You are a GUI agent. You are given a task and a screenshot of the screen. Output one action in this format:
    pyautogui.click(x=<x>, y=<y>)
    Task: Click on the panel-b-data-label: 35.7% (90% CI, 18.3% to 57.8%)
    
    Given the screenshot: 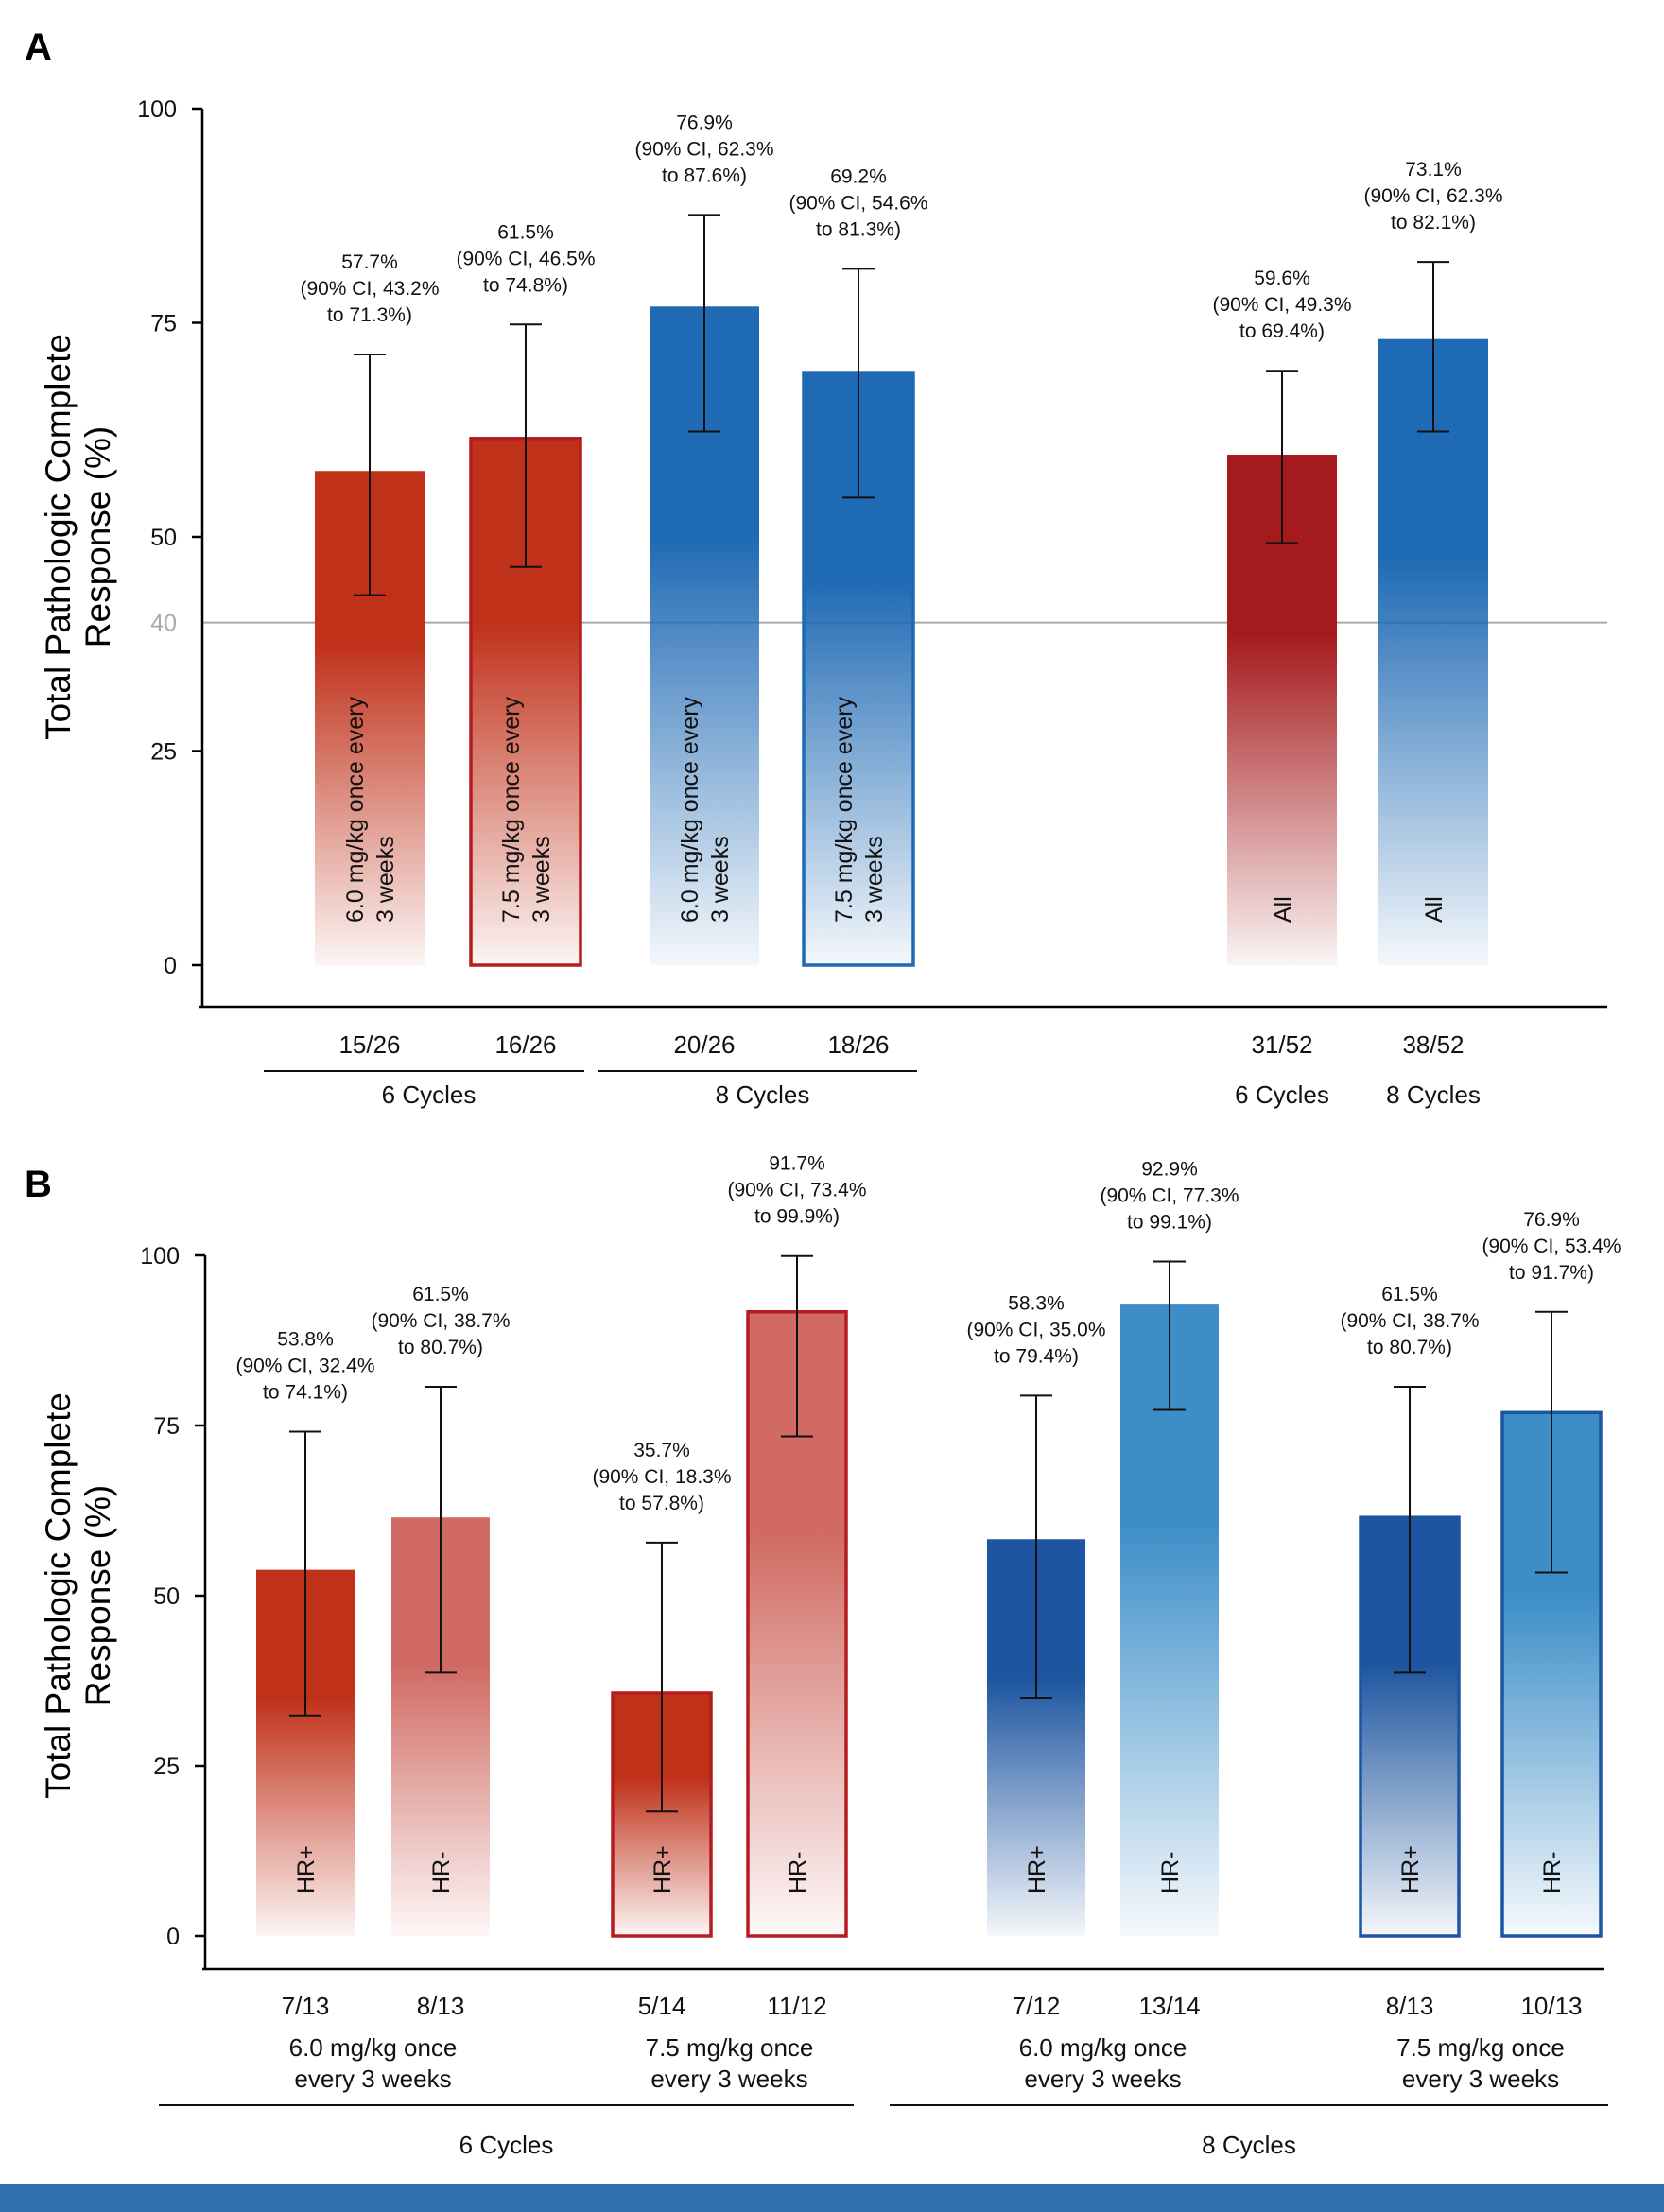 What is the action you would take?
    pyautogui.click(x=661, y=1477)
    